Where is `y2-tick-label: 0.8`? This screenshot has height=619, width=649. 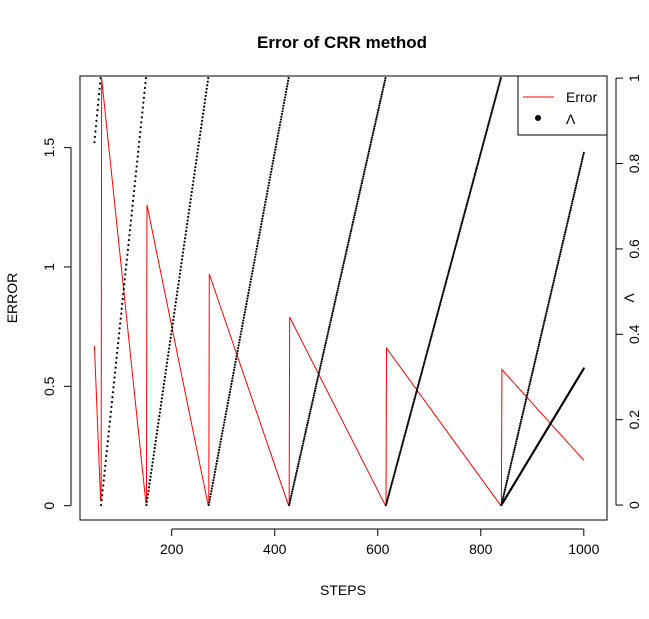 y2-tick-label: 0.8 is located at coordinates (634, 164).